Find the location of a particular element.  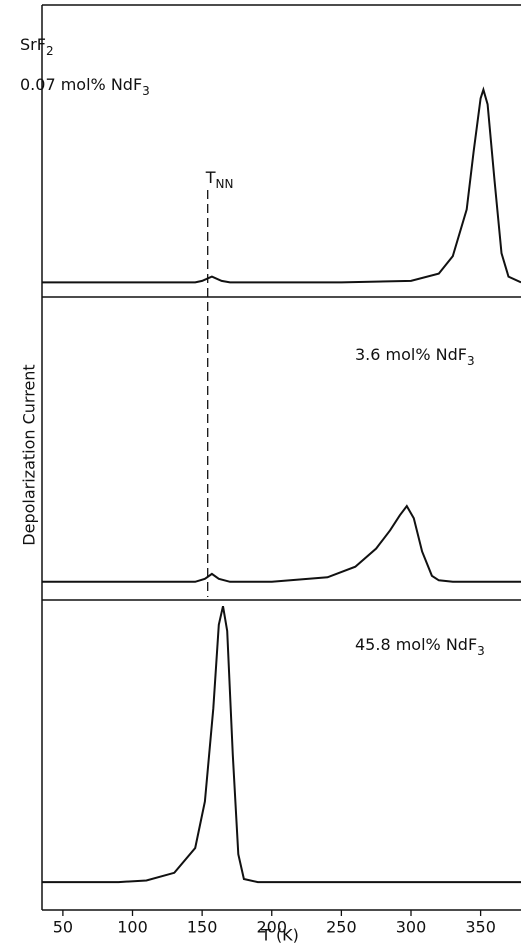

panel-label-main: 3.6 mol% NdF is located at coordinates (411, 354).